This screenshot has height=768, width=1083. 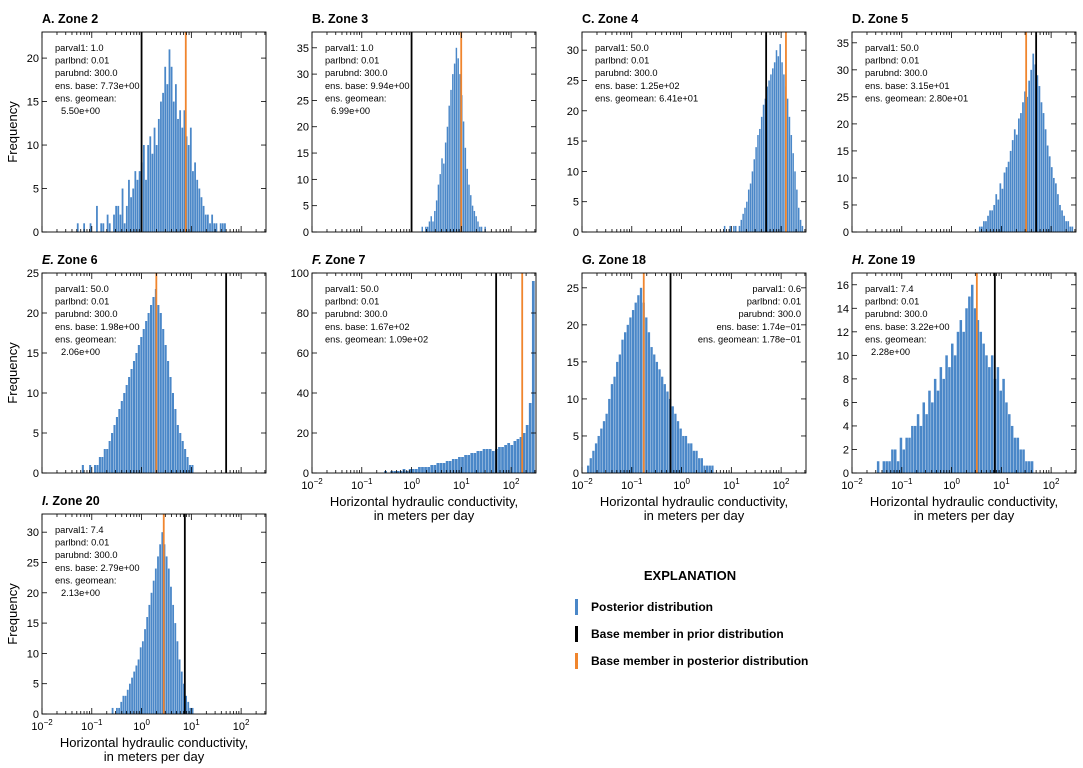 What do you see at coordinates (424, 515) in the screenshot?
I see `x-axis-label: in meters per day` at bounding box center [424, 515].